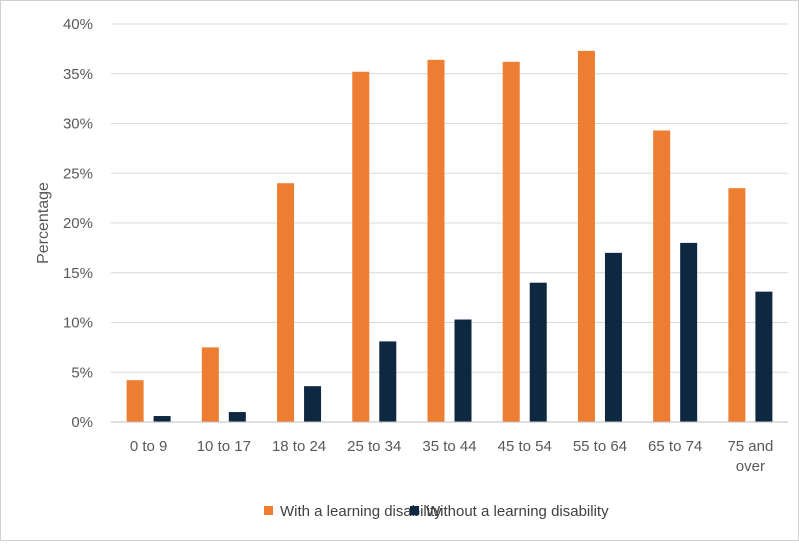 The height and width of the screenshot is (545, 799). What do you see at coordinates (525, 446) in the screenshot?
I see `x-category-label: 45 to 54` at bounding box center [525, 446].